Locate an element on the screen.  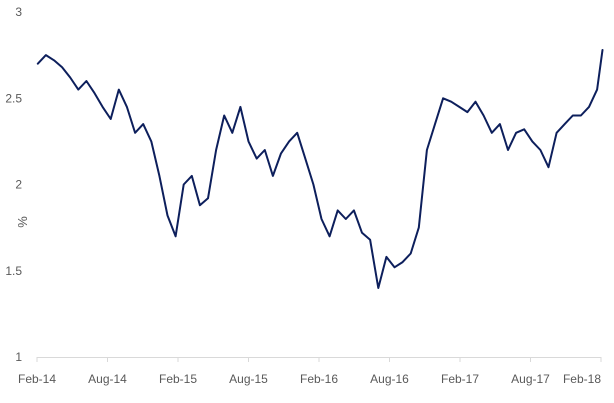
y-tick-label: 1.5 is located at coordinates (13, 271).